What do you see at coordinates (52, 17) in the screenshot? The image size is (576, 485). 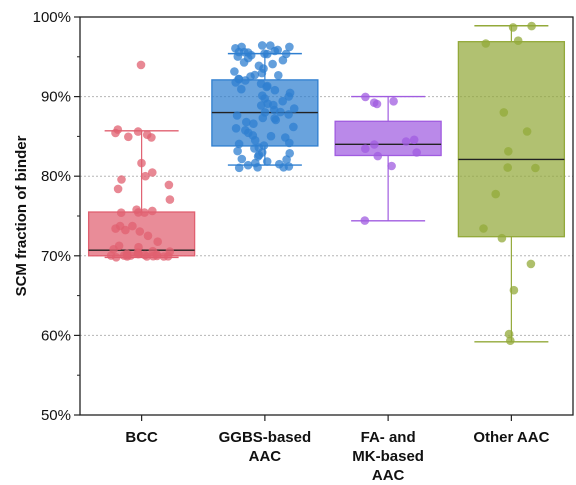 I see `y-tick-label: 100%` at bounding box center [52, 17].